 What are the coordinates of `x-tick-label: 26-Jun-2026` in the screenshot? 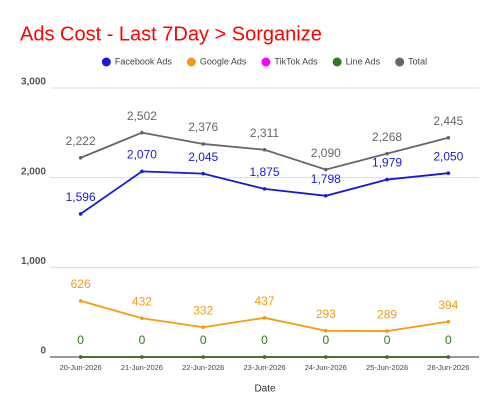 It's located at (448, 367).